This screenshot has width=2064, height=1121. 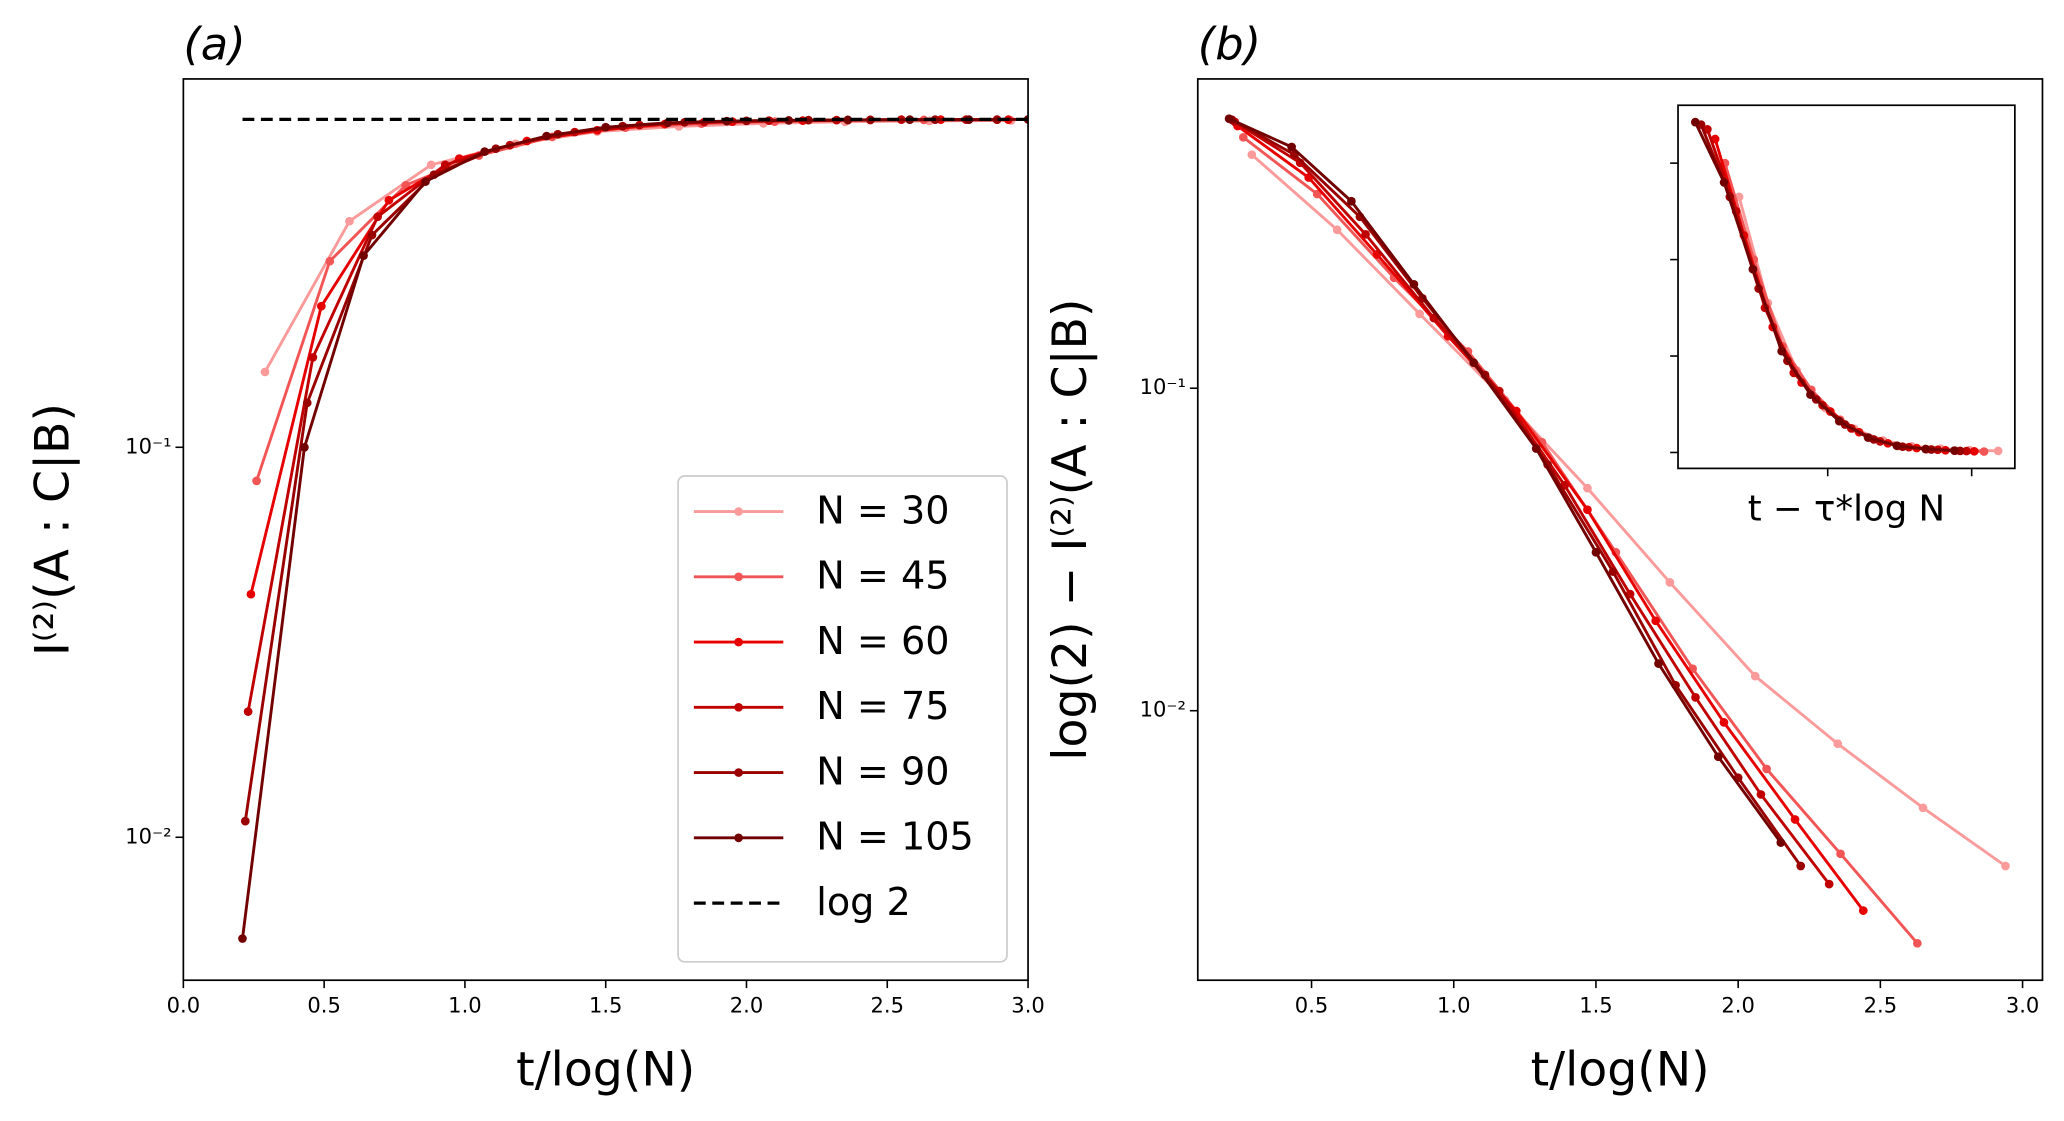 I want to click on panel-title: (a), so click(x=214, y=43).